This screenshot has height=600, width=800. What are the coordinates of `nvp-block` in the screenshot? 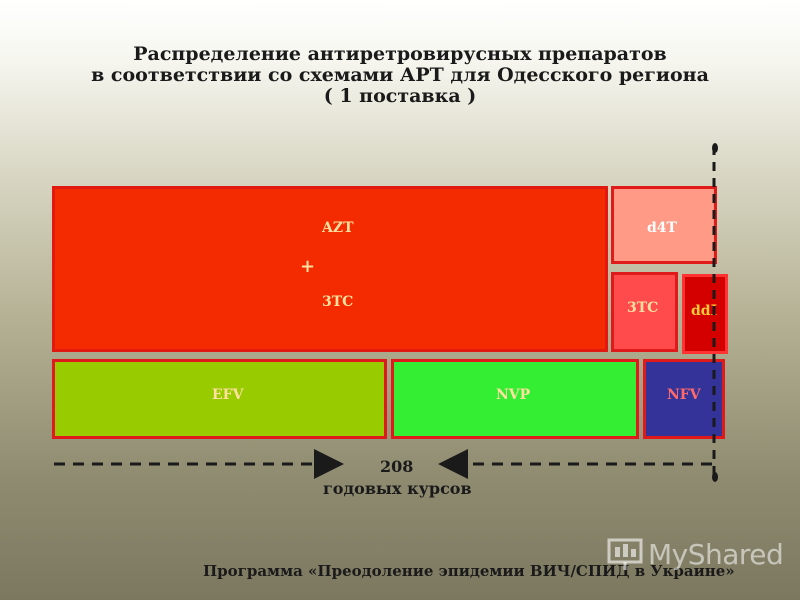 It's located at (515, 399).